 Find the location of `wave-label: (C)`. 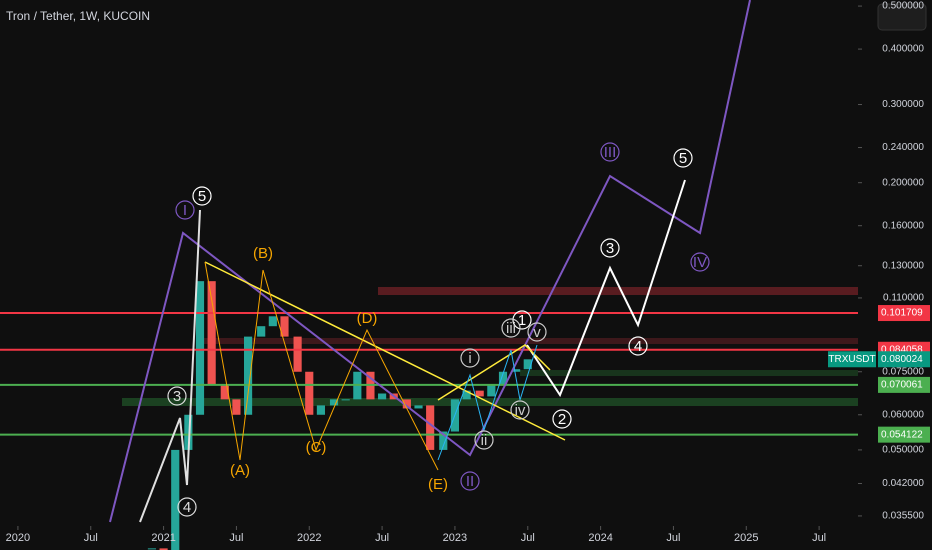

wave-label: (C) is located at coordinates (316, 447).